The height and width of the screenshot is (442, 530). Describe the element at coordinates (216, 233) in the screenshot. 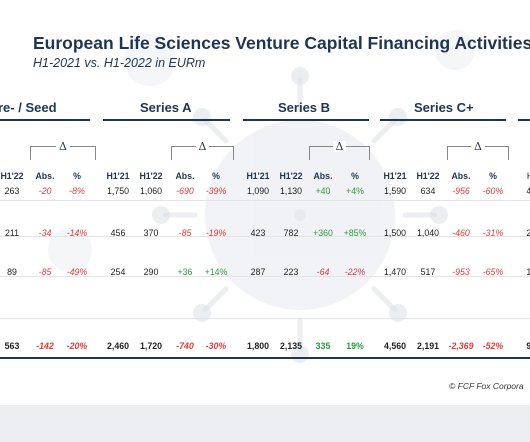

I see `table-cell: -19%` at that location.